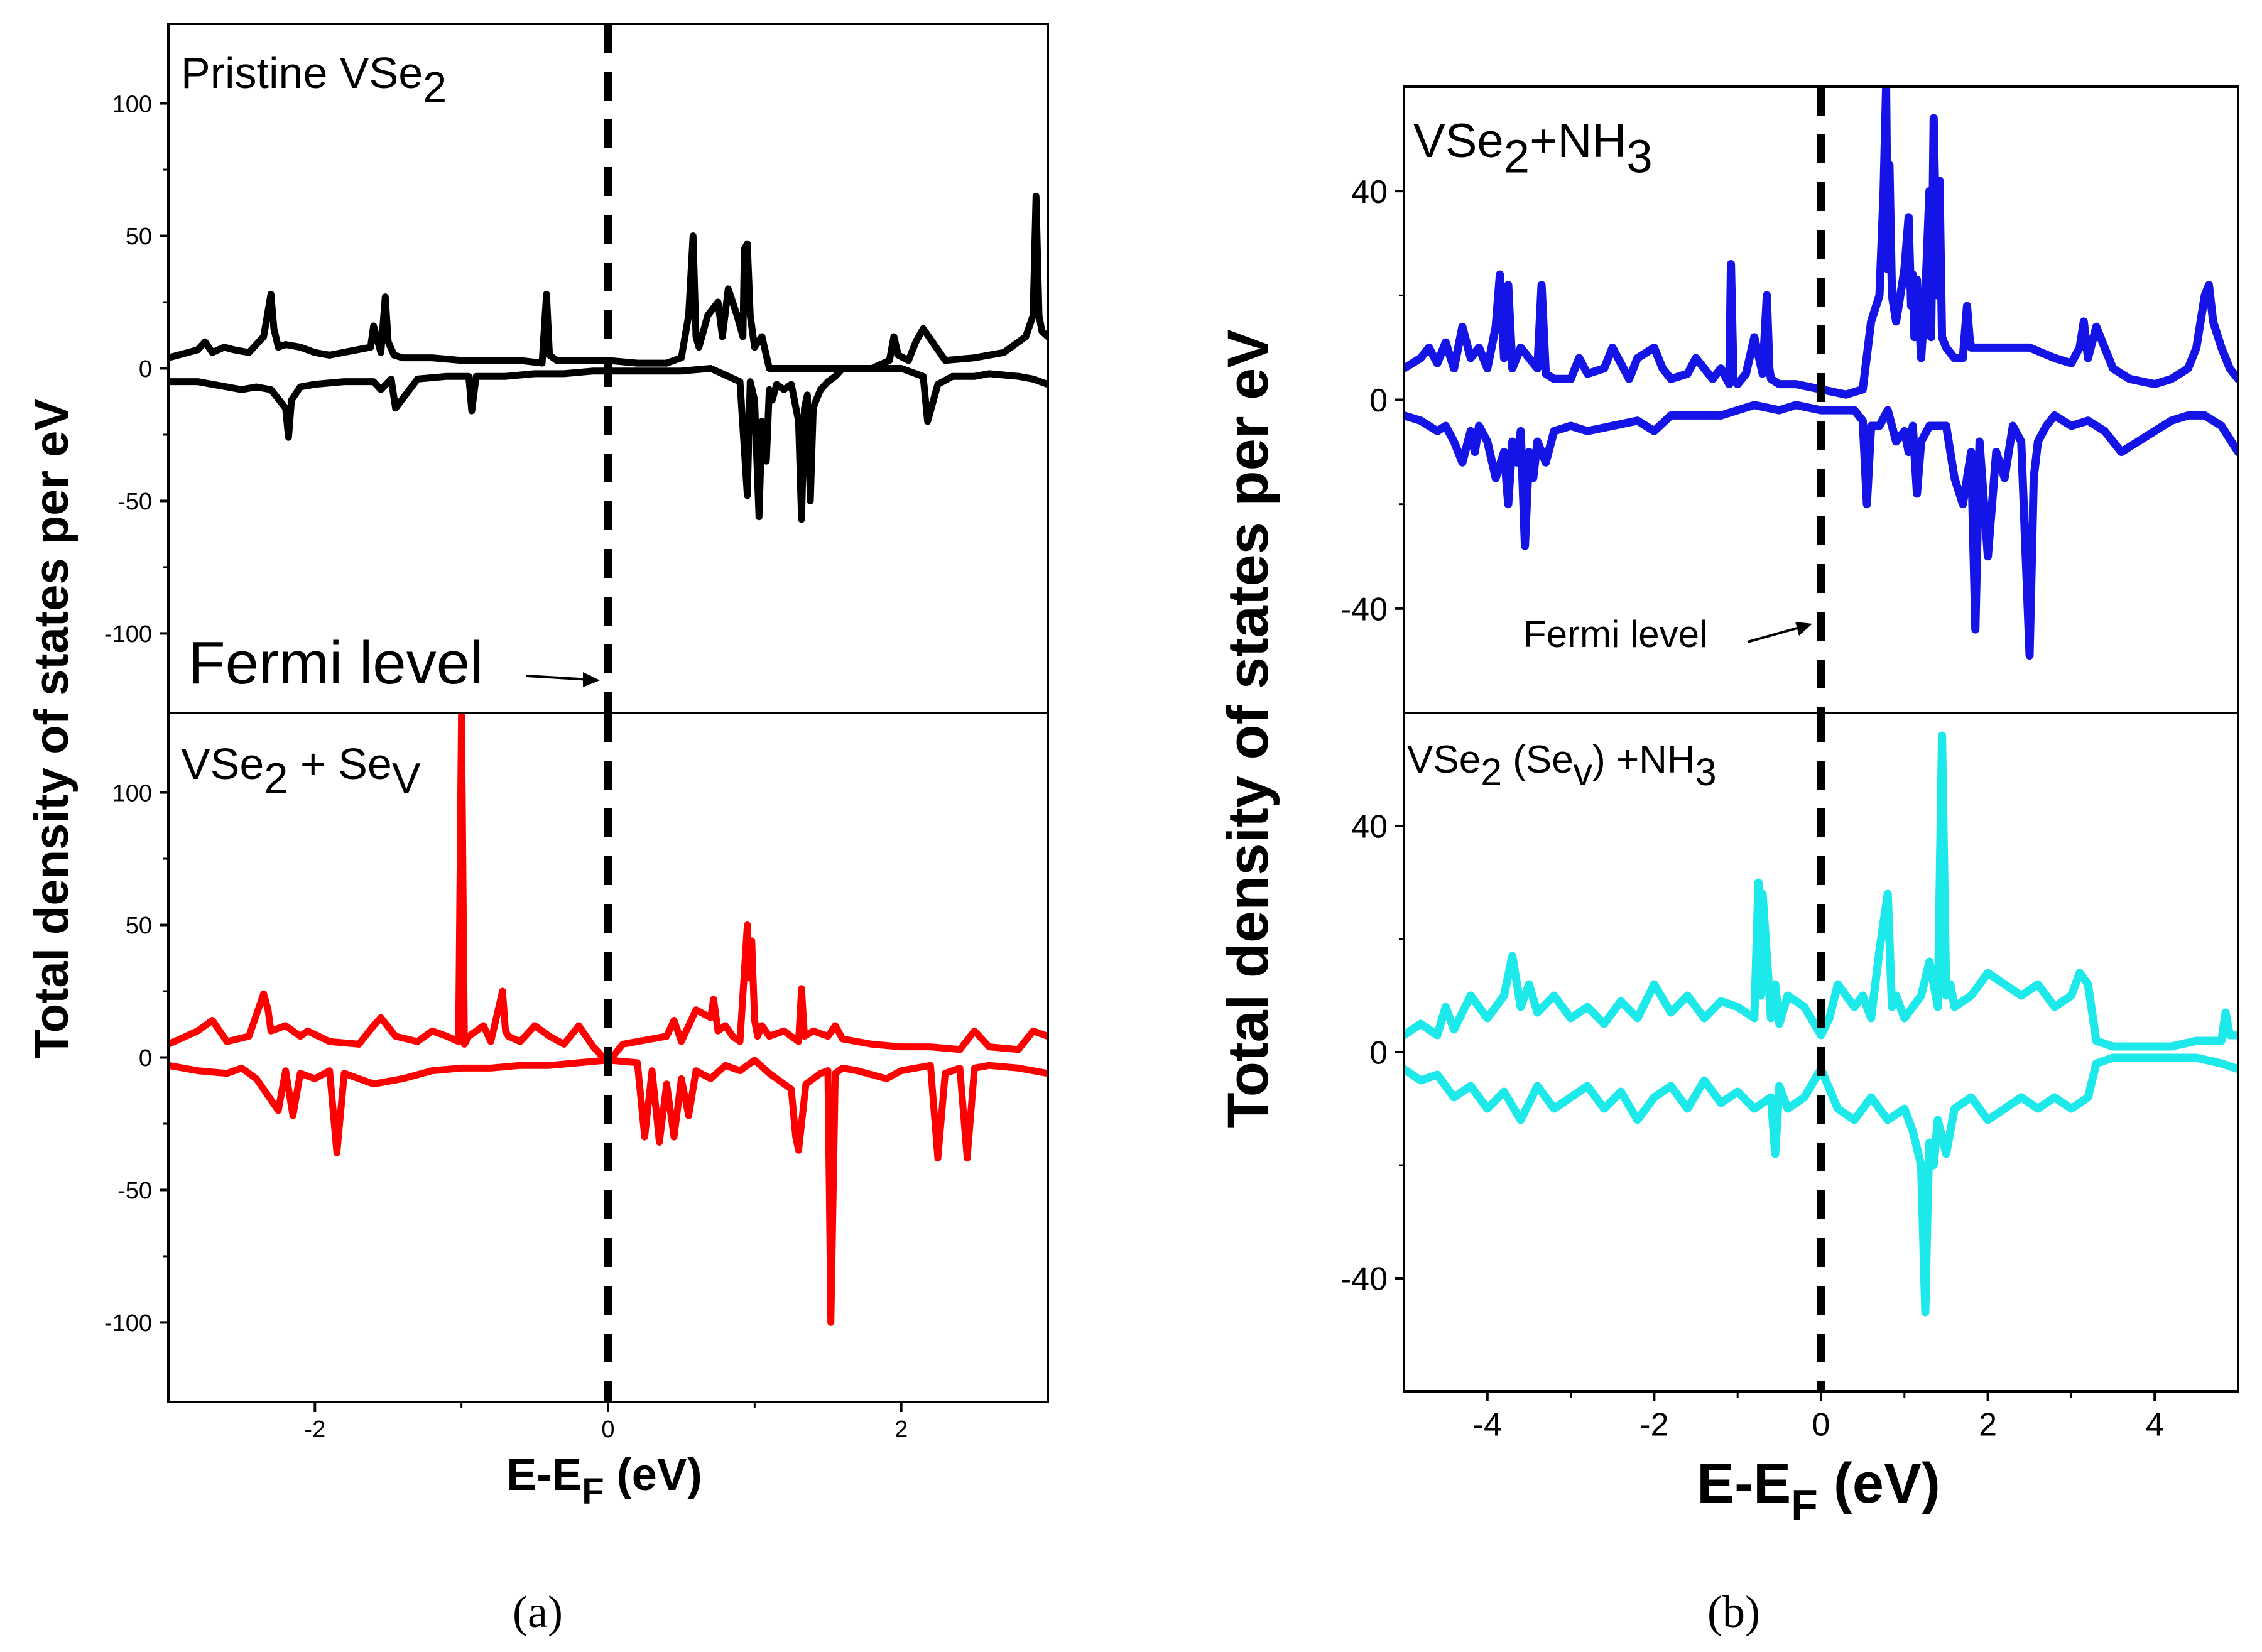 Image resolution: width=2262 pixels, height=1652 pixels. Describe the element at coordinates (591, 679) in the screenshot. I see `fermi-arrowhead-a` at that location.